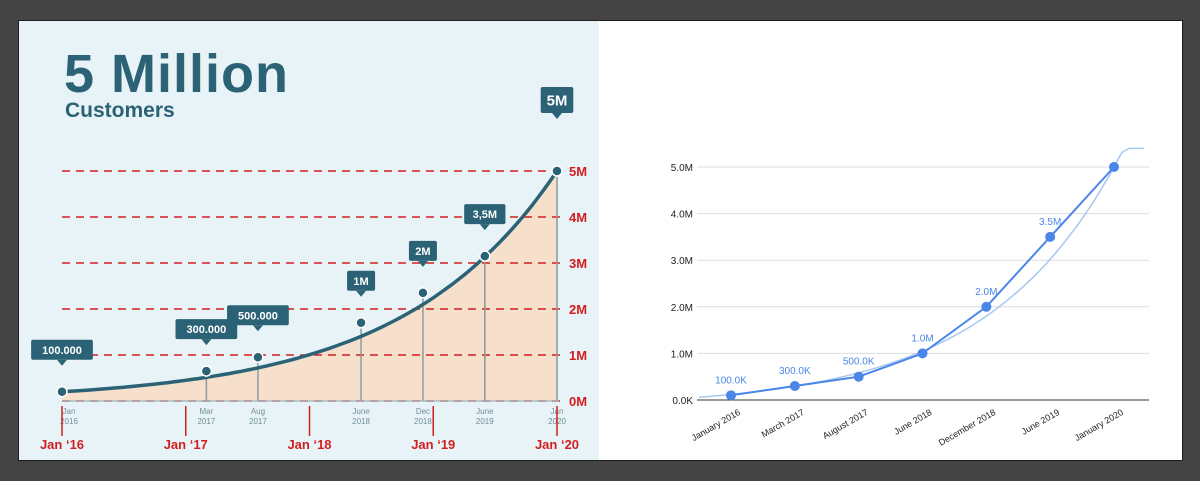  What do you see at coordinates (69, 421) in the screenshot?
I see `date-label-year: 2016` at bounding box center [69, 421].